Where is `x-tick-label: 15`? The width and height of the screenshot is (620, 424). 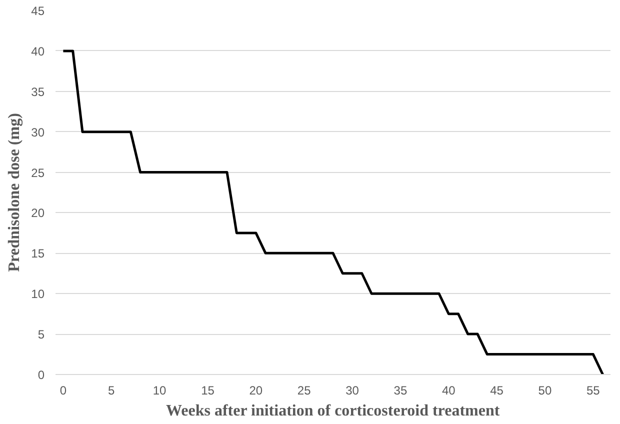
x-tick-label: 15 is located at coordinates (208, 391).